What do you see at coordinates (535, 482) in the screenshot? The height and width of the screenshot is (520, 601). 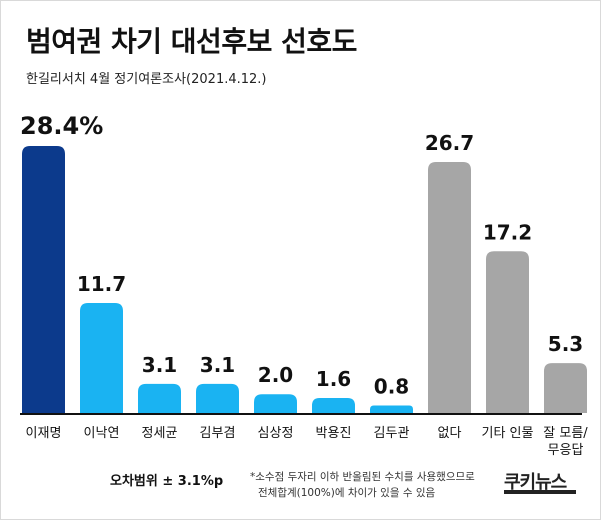 I see `brand-logo: 쿠키뉴스` at bounding box center [535, 482].